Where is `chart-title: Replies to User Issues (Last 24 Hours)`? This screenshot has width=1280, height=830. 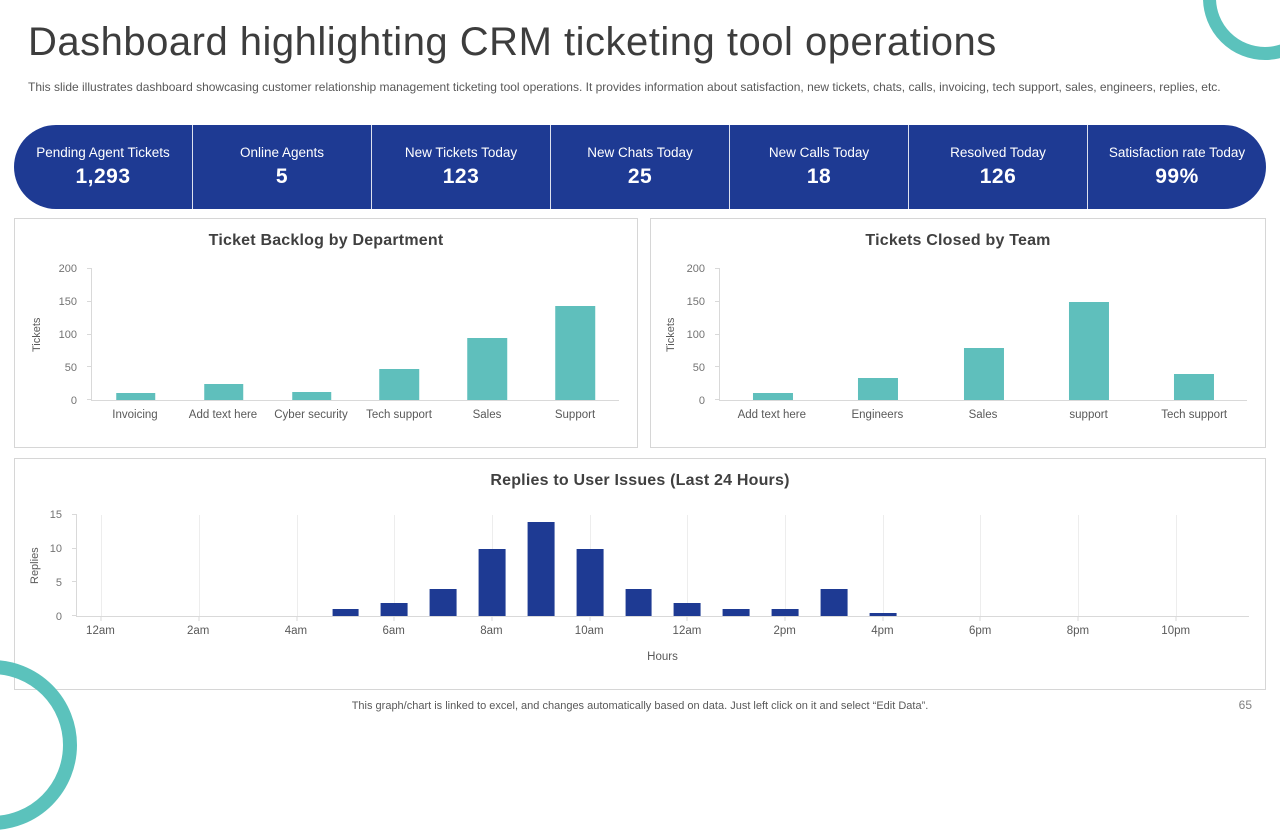
chart-title: Replies to User Issues (Last 24 Hours) is located at coordinates (640, 480).